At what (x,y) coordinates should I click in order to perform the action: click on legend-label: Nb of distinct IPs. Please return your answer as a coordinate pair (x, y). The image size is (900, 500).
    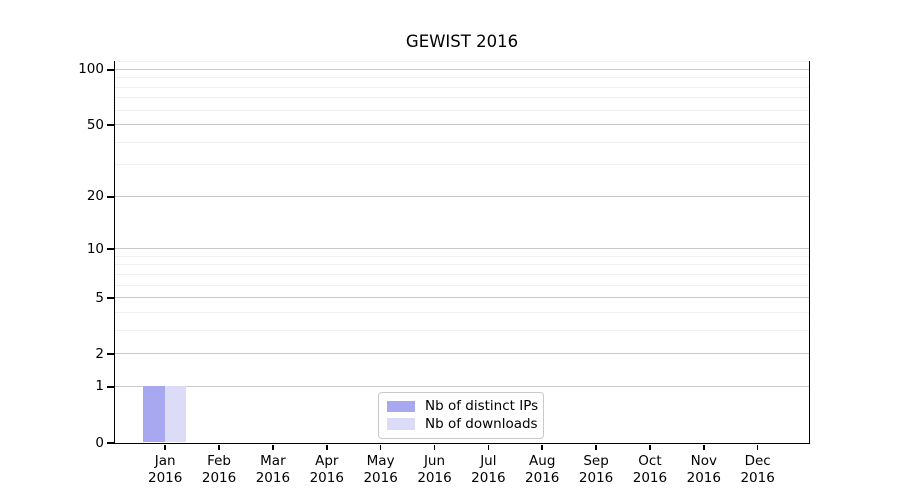
    Looking at the image, I should click on (482, 406).